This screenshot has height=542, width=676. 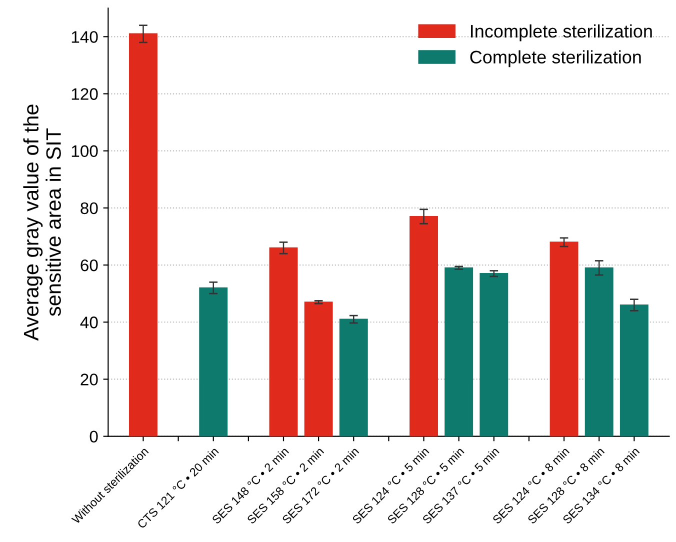 I want to click on y-tick-label: 80, so click(x=89, y=208).